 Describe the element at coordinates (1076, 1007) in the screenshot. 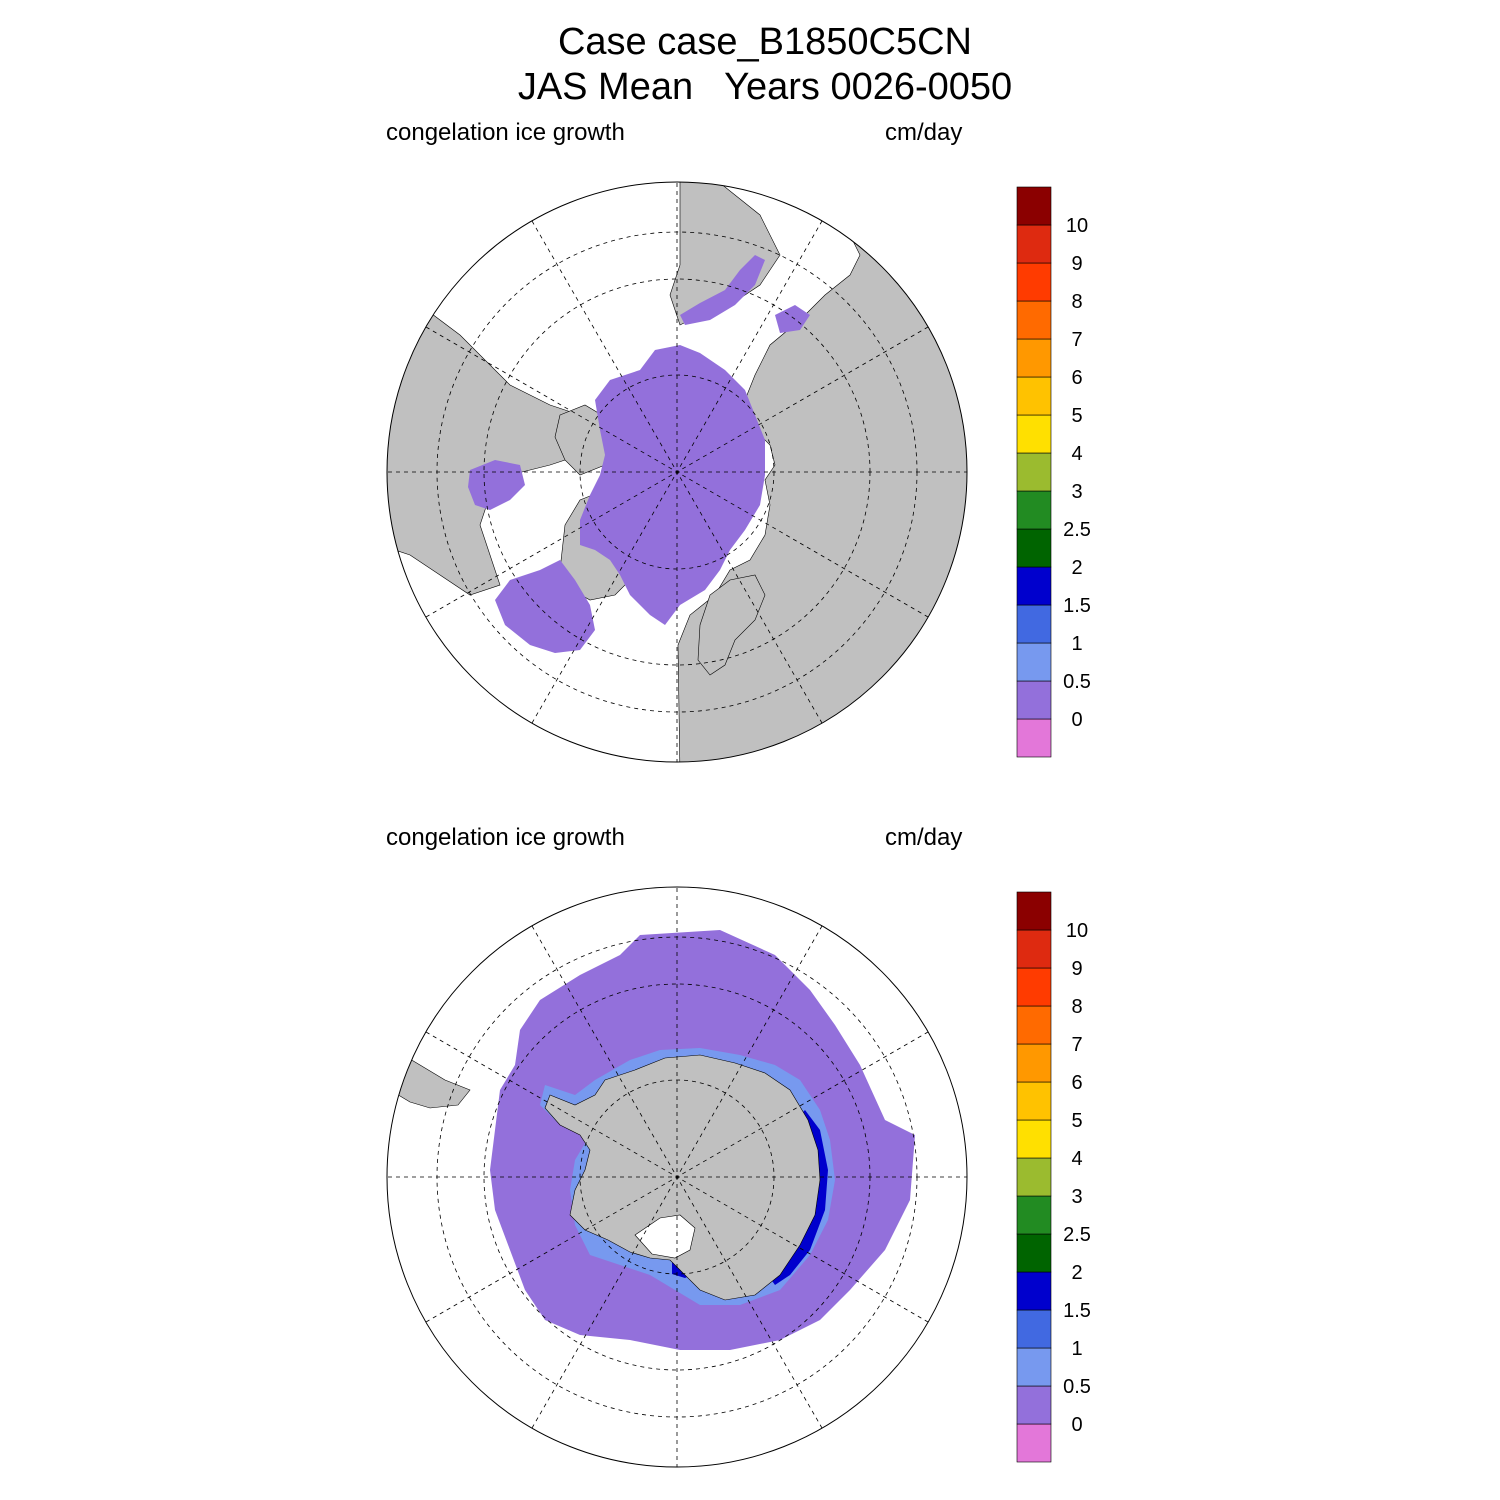

I see `south-colorbar-tick-label: 8` at that location.